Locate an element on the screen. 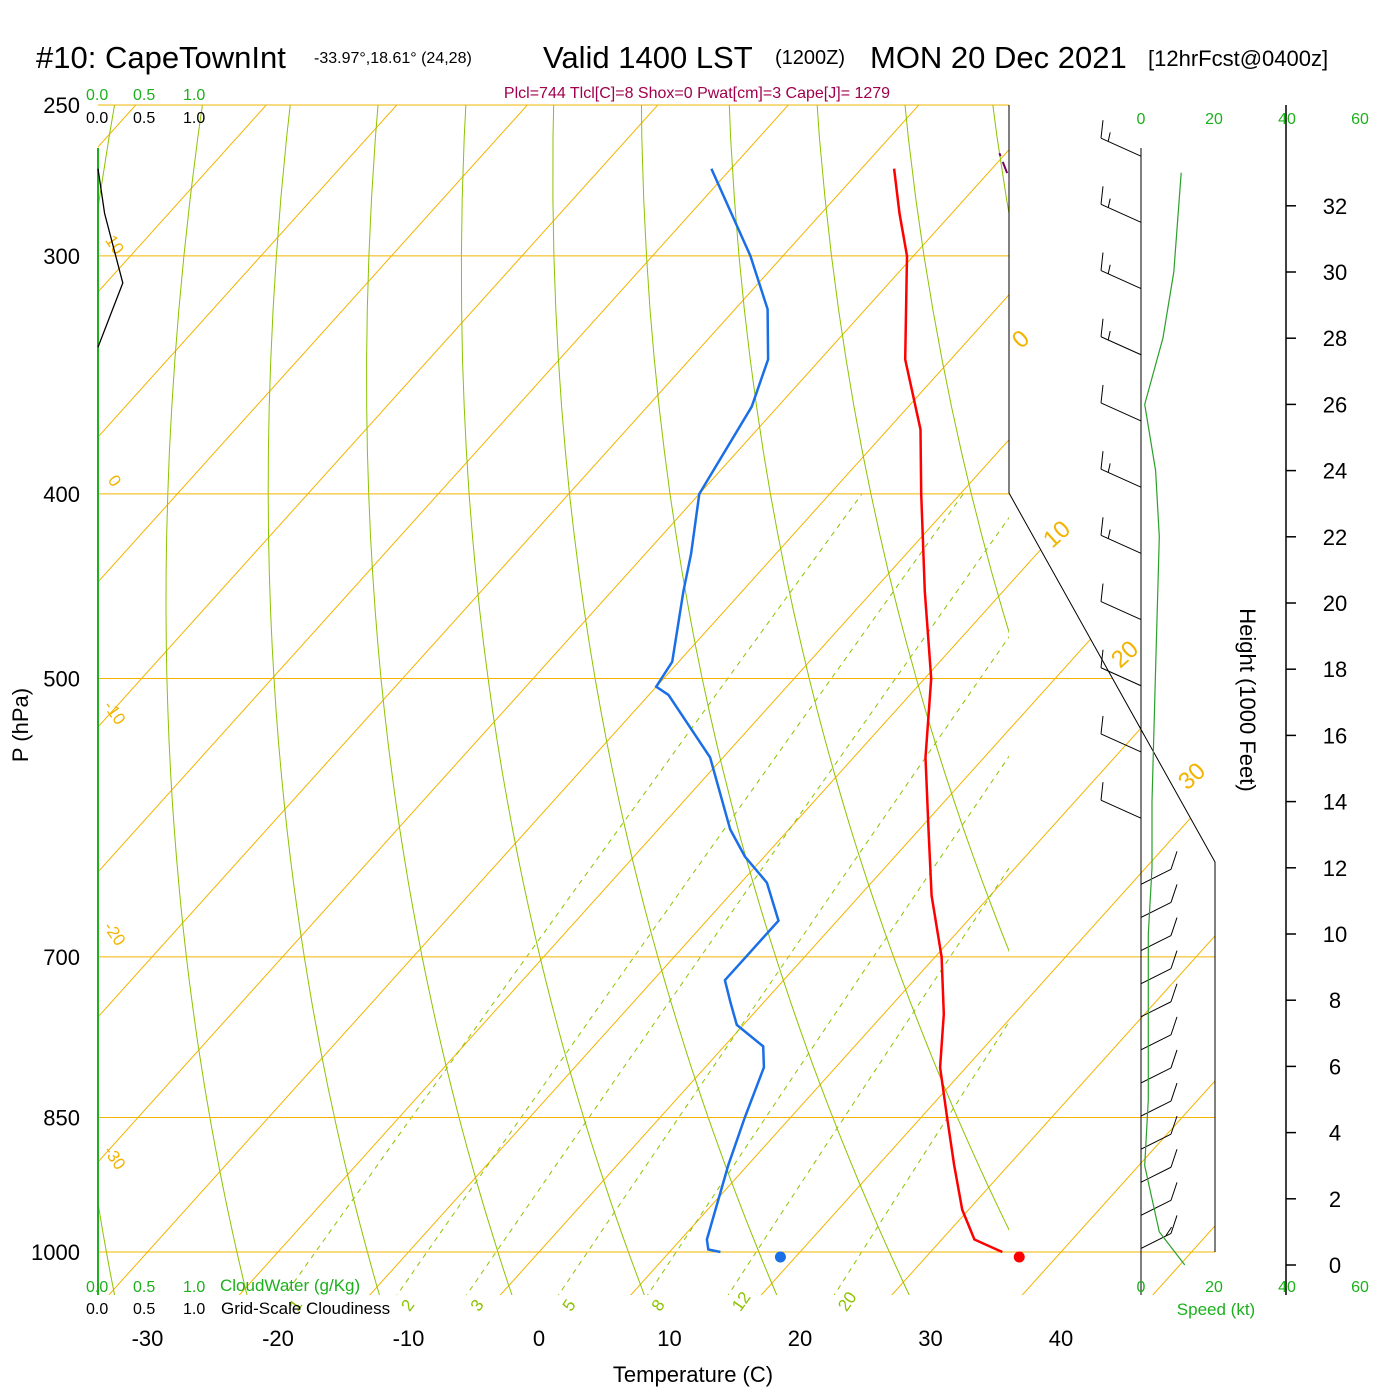  black-scale-2: 1.0 is located at coordinates (194, 118).